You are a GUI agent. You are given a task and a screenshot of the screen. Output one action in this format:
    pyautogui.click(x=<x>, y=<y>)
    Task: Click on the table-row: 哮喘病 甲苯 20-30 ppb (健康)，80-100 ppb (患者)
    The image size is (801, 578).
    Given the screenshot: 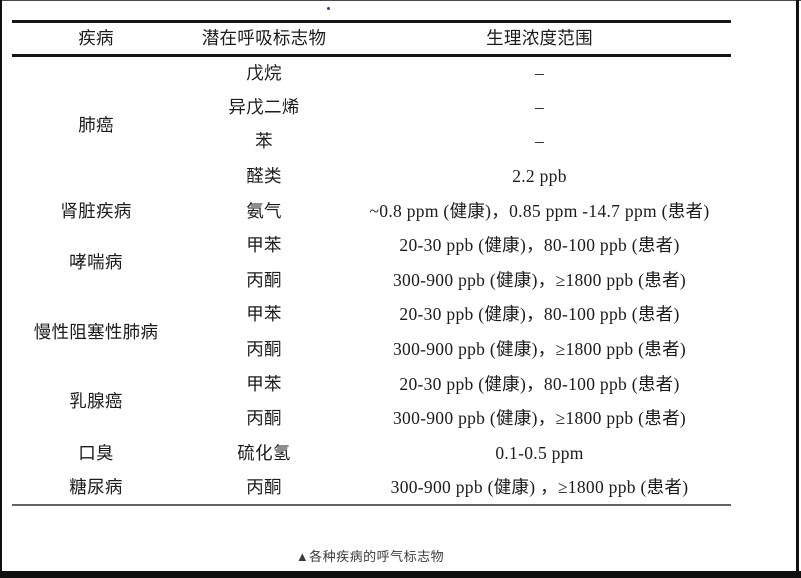 What is the action you would take?
    pyautogui.click(x=371, y=250)
    